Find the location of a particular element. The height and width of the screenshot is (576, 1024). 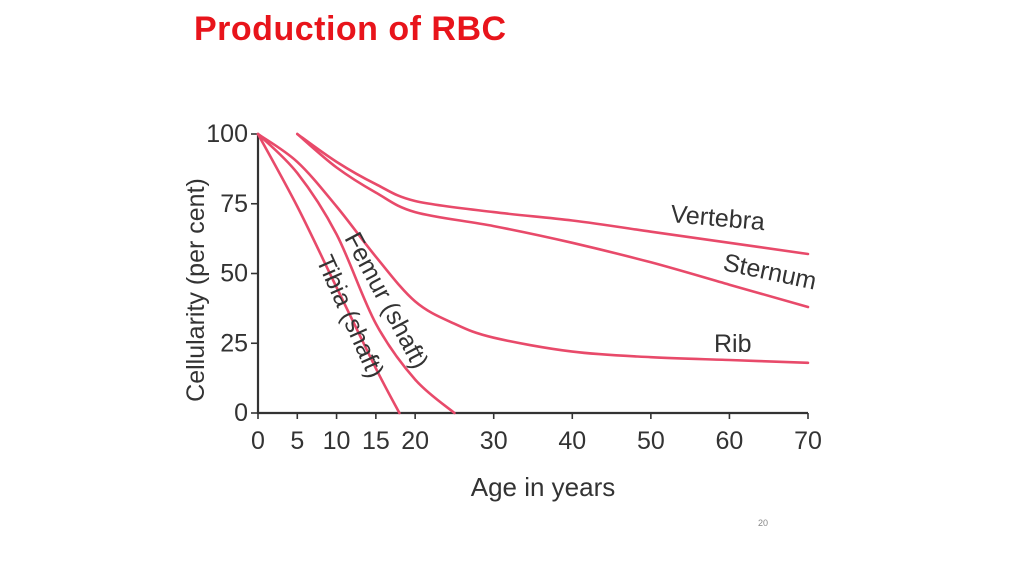

y-tick-label: 50 is located at coordinates (234, 274).